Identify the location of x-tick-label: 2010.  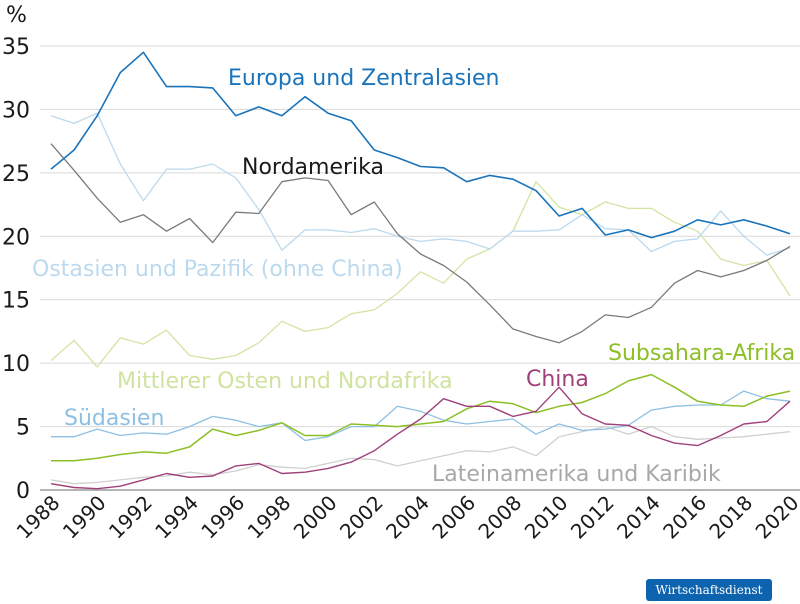
(546, 517).